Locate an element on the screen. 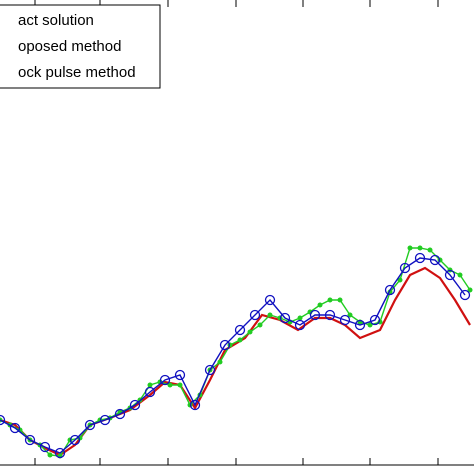 The height and width of the screenshot is (474, 474). legend-label: act solution is located at coordinates (56, 20).